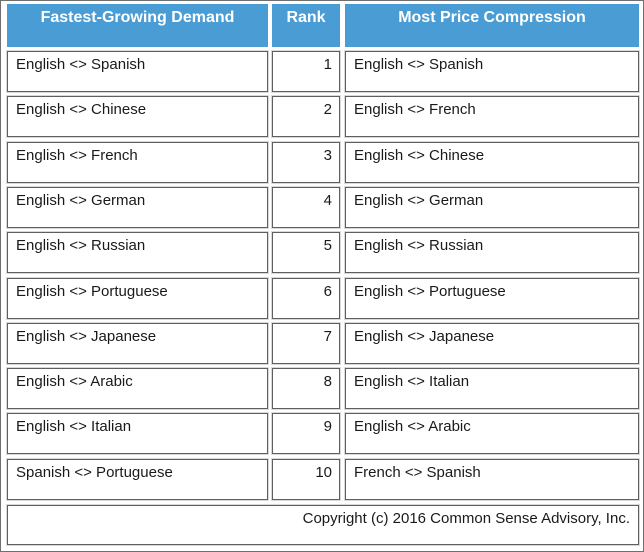 The image size is (644, 552). Describe the element at coordinates (306, 116) in the screenshot. I see `rank-cell: 2` at that location.